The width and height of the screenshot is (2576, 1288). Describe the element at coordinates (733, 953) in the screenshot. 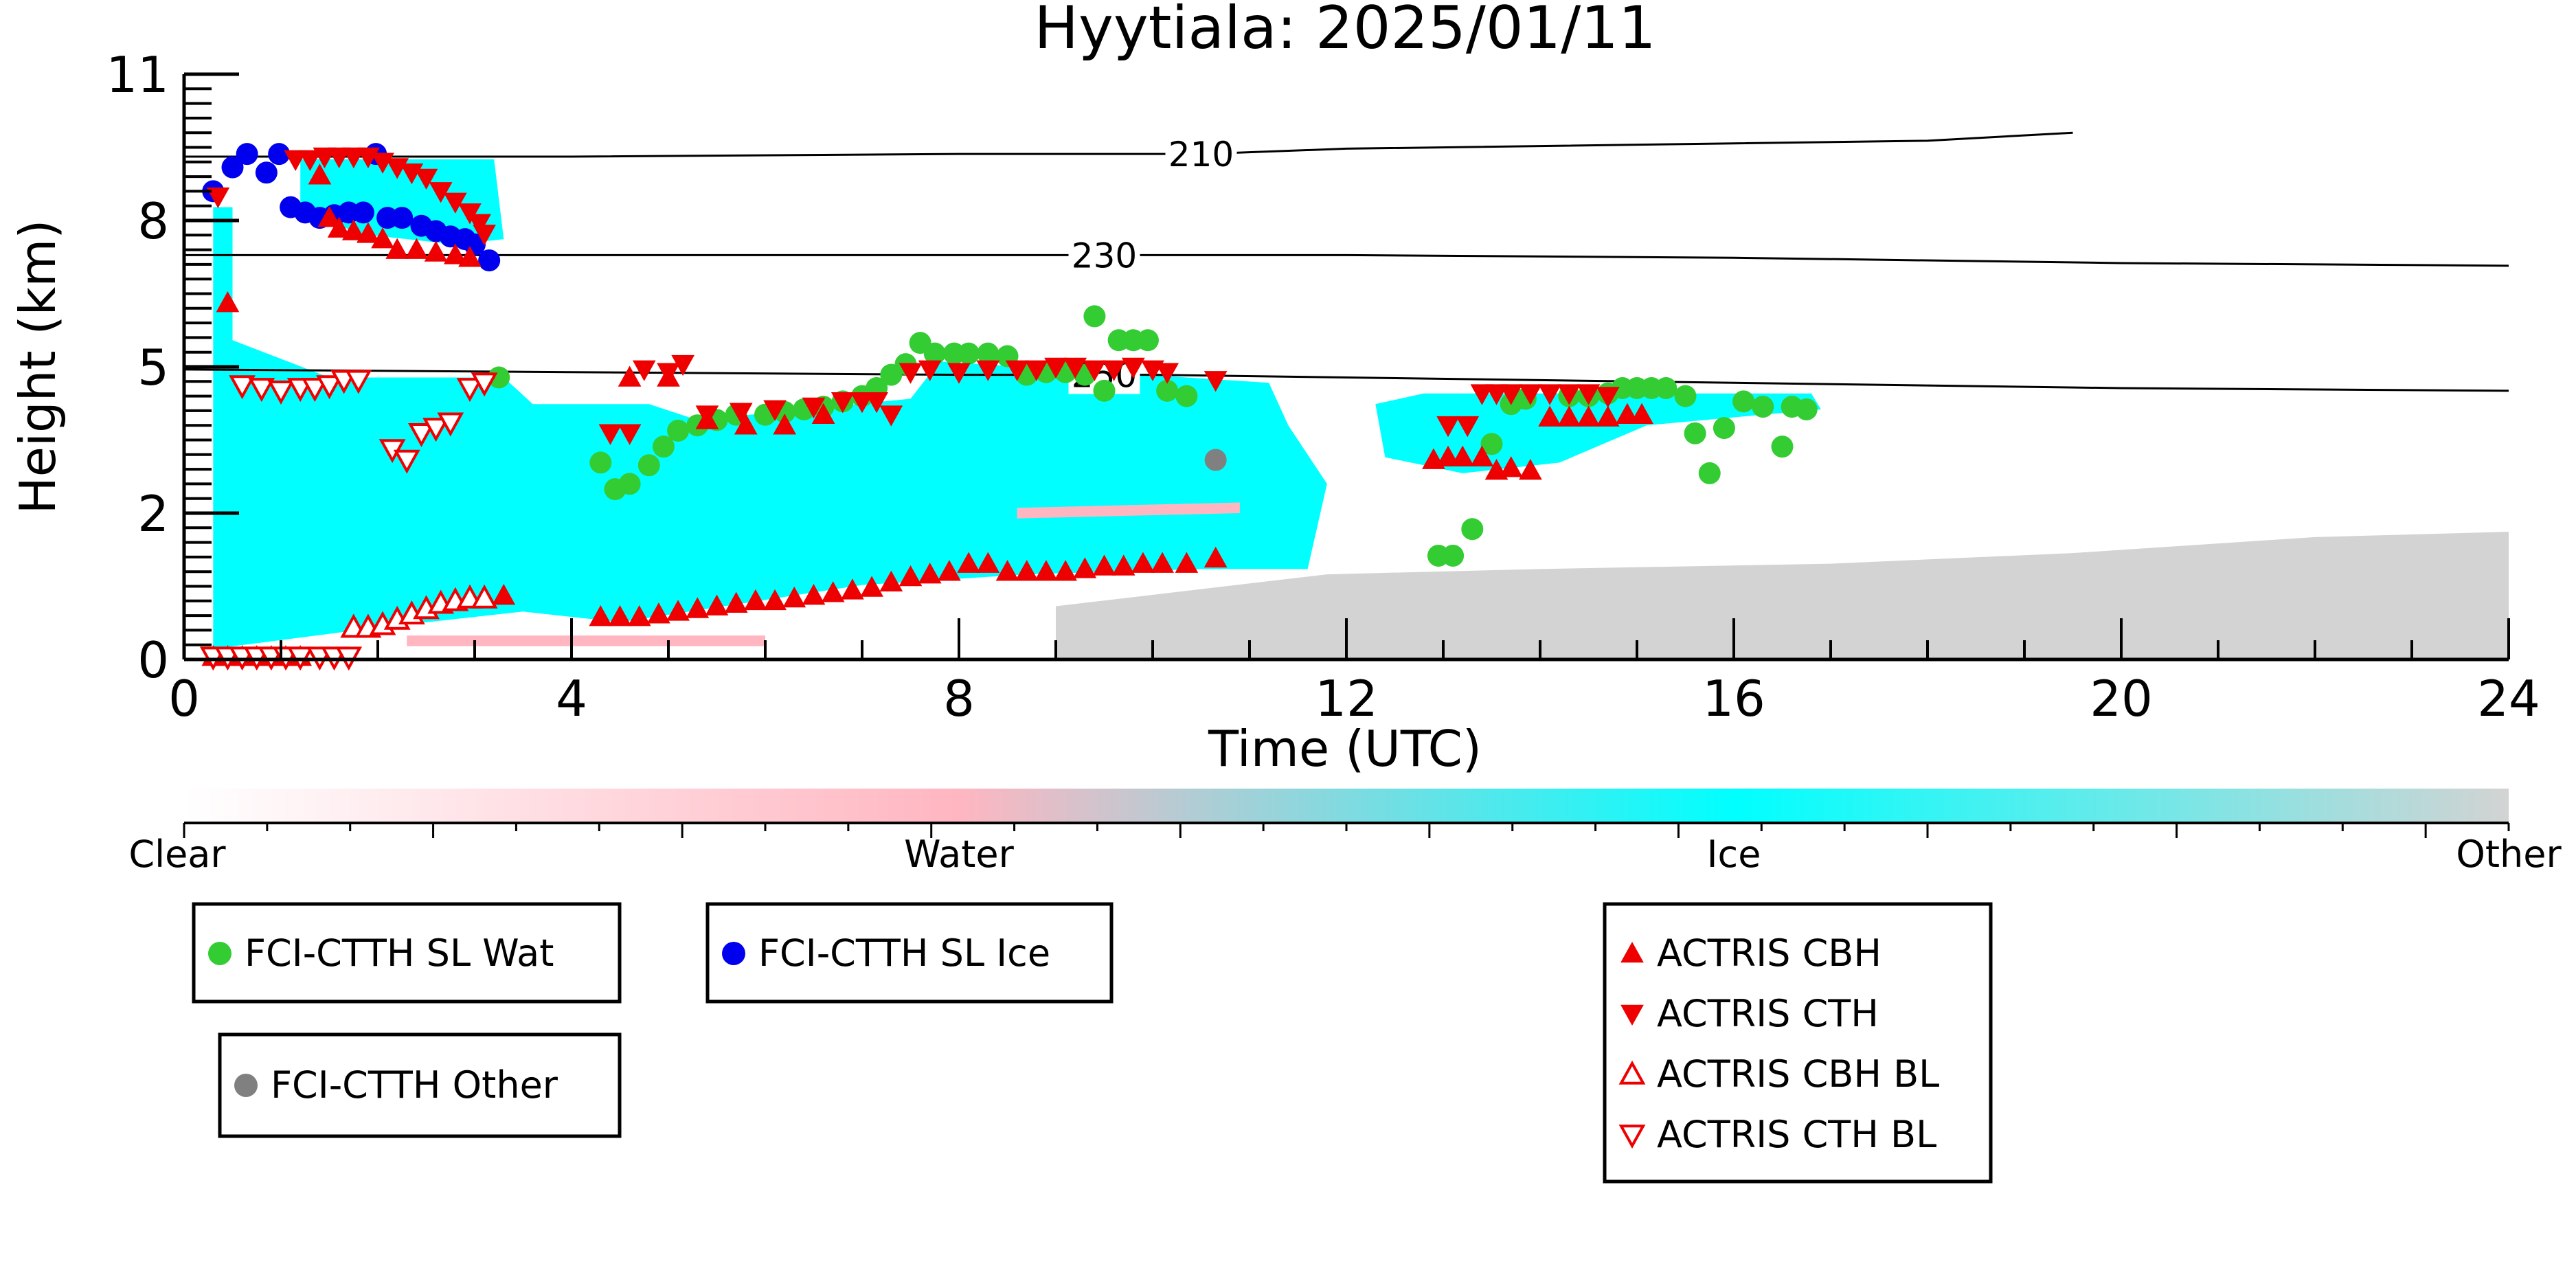

I see `legend-ice-marker` at that location.